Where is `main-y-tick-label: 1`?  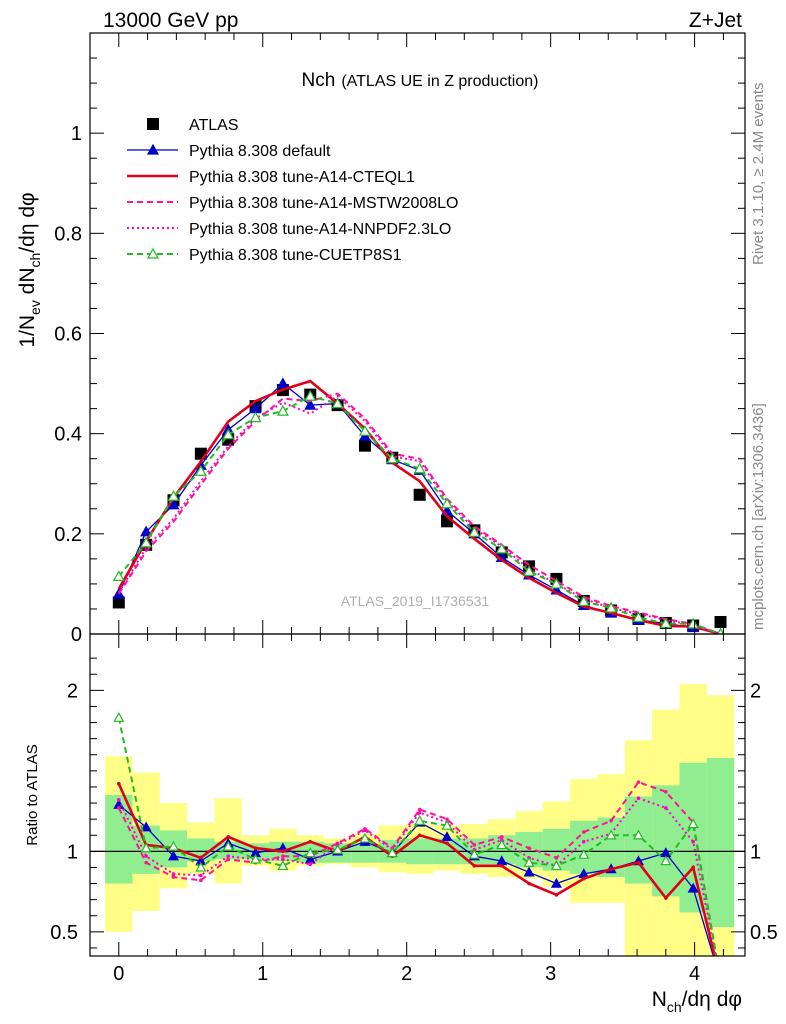 main-y-tick-label: 1 is located at coordinates (76, 134).